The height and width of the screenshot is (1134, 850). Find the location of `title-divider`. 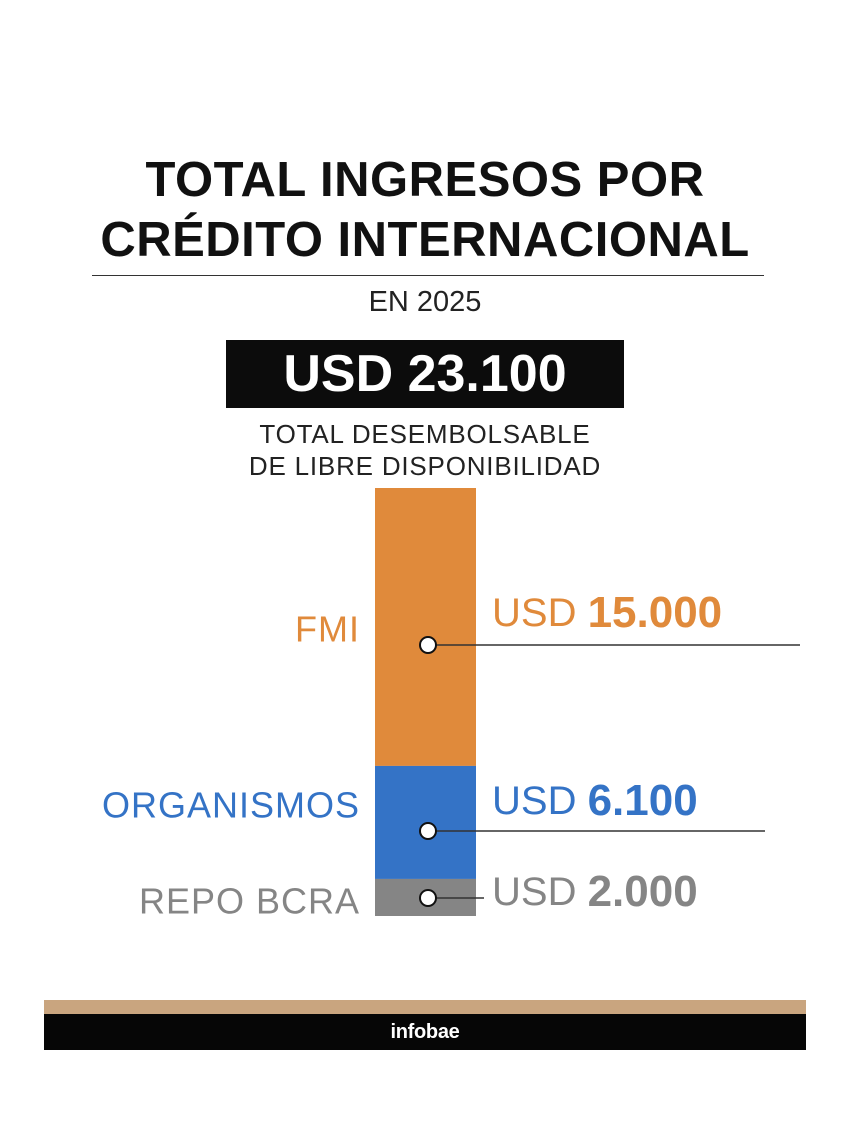

title-divider is located at coordinates (428, 275).